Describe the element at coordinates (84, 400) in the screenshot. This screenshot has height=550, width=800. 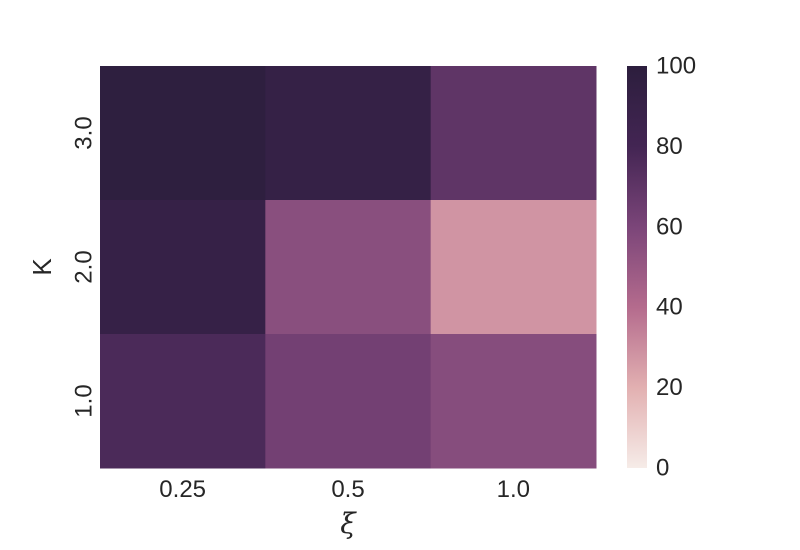
I see `y-tick-label: 1.0` at that location.